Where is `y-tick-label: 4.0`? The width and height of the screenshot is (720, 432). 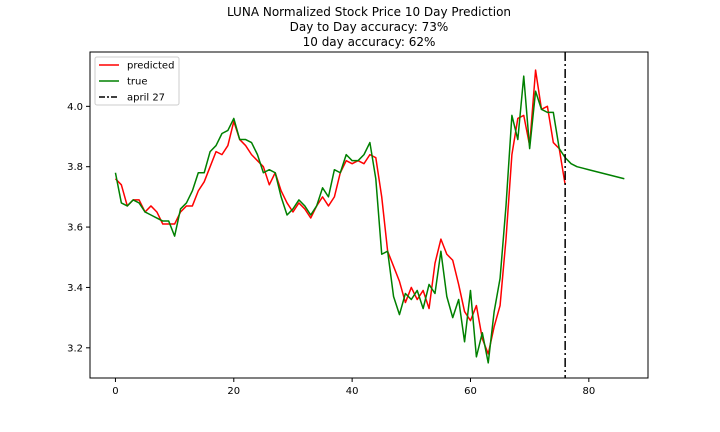 y-tick-label: 4.0 is located at coordinates (75, 107).